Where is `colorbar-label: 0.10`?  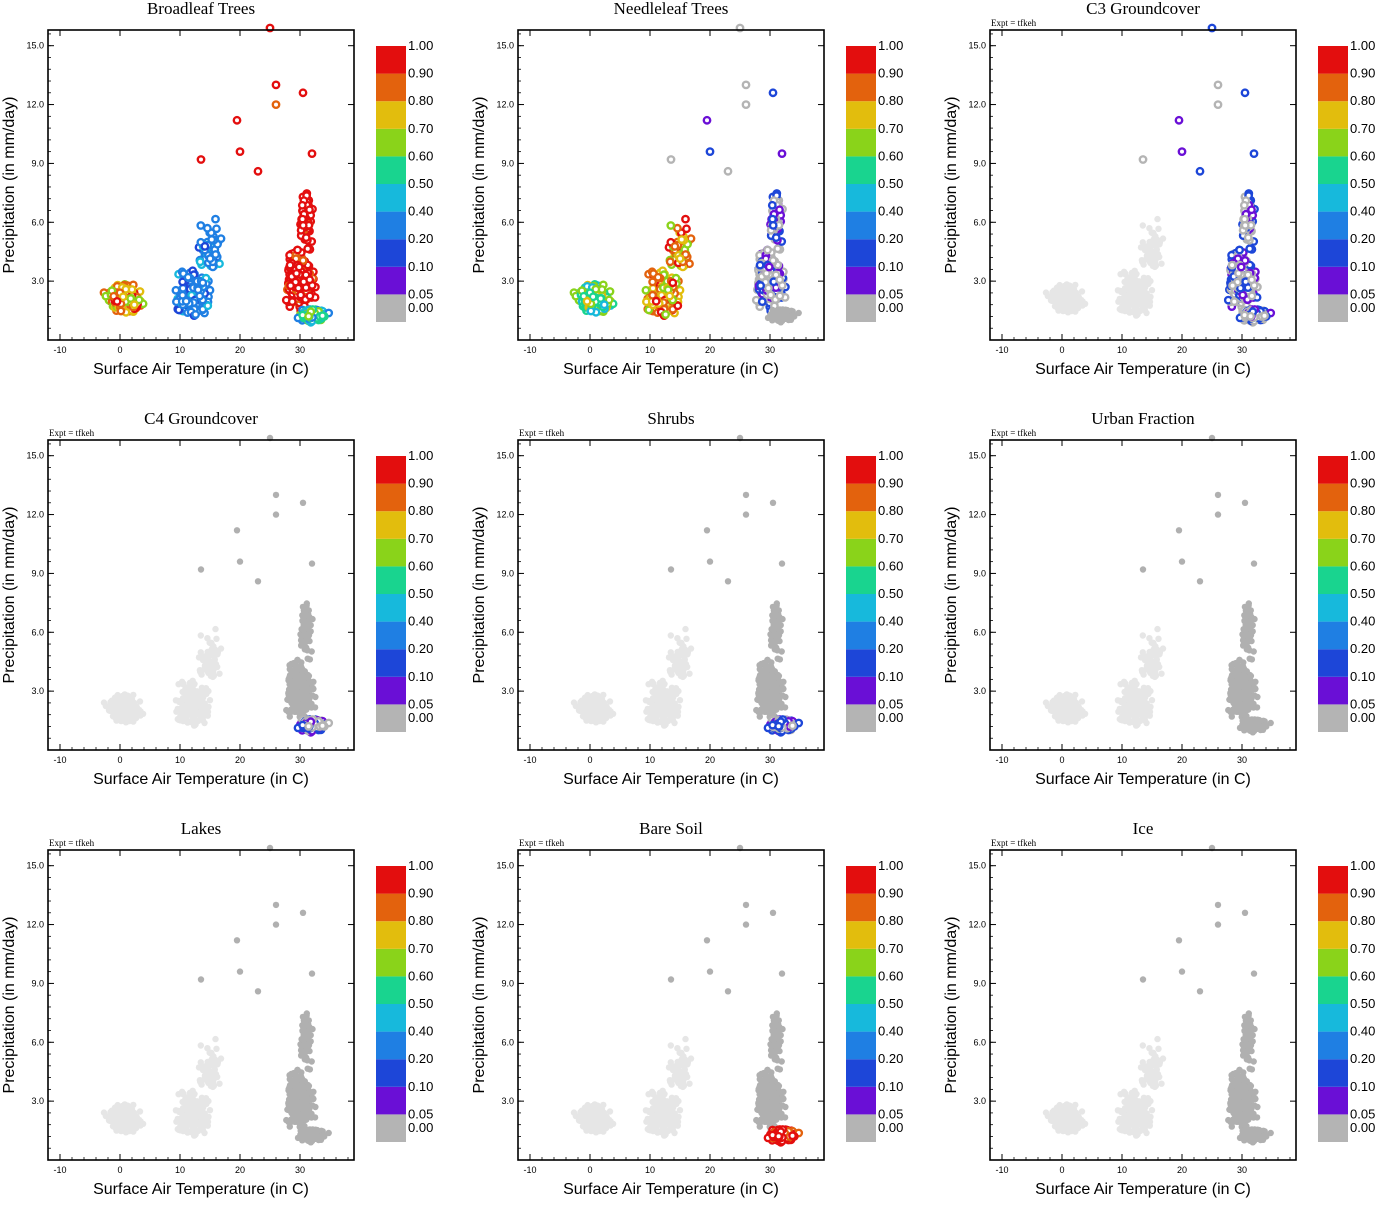
colorbar-label: 0.10 is located at coordinates (1362, 266).